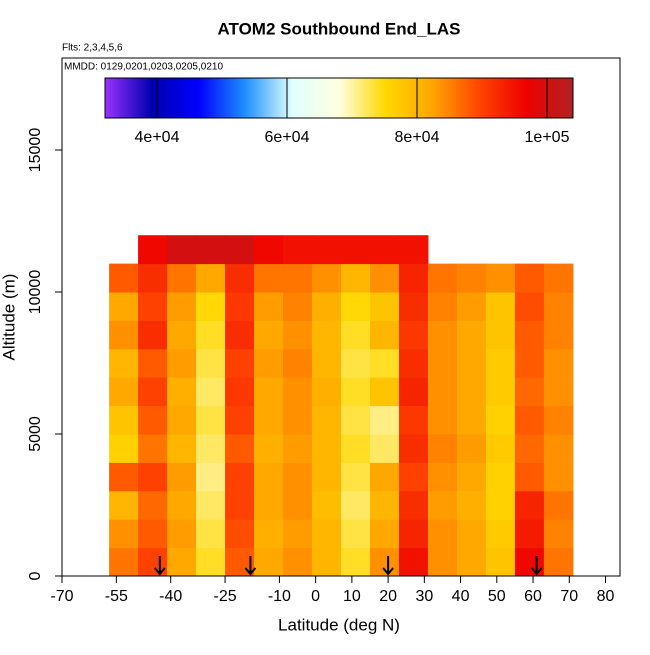  I want to click on annotation: MMDD: 0129,0201,0203,0205,0210, so click(143, 67).